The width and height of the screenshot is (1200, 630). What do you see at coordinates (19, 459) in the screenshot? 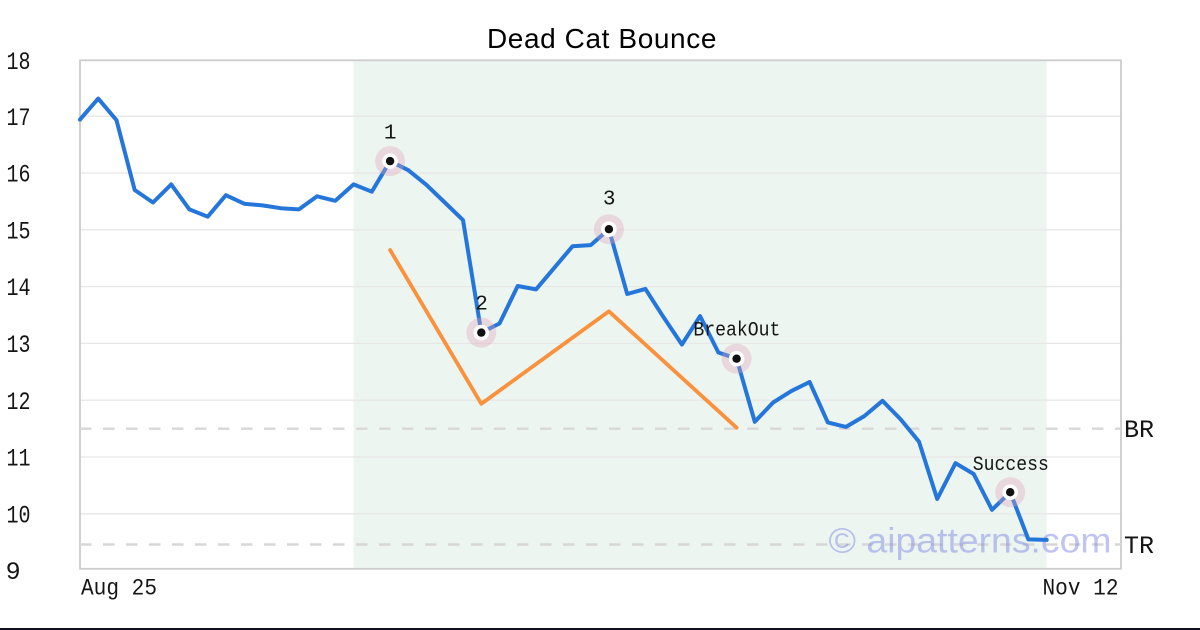
I see `svg-text: 11` at bounding box center [19, 459].